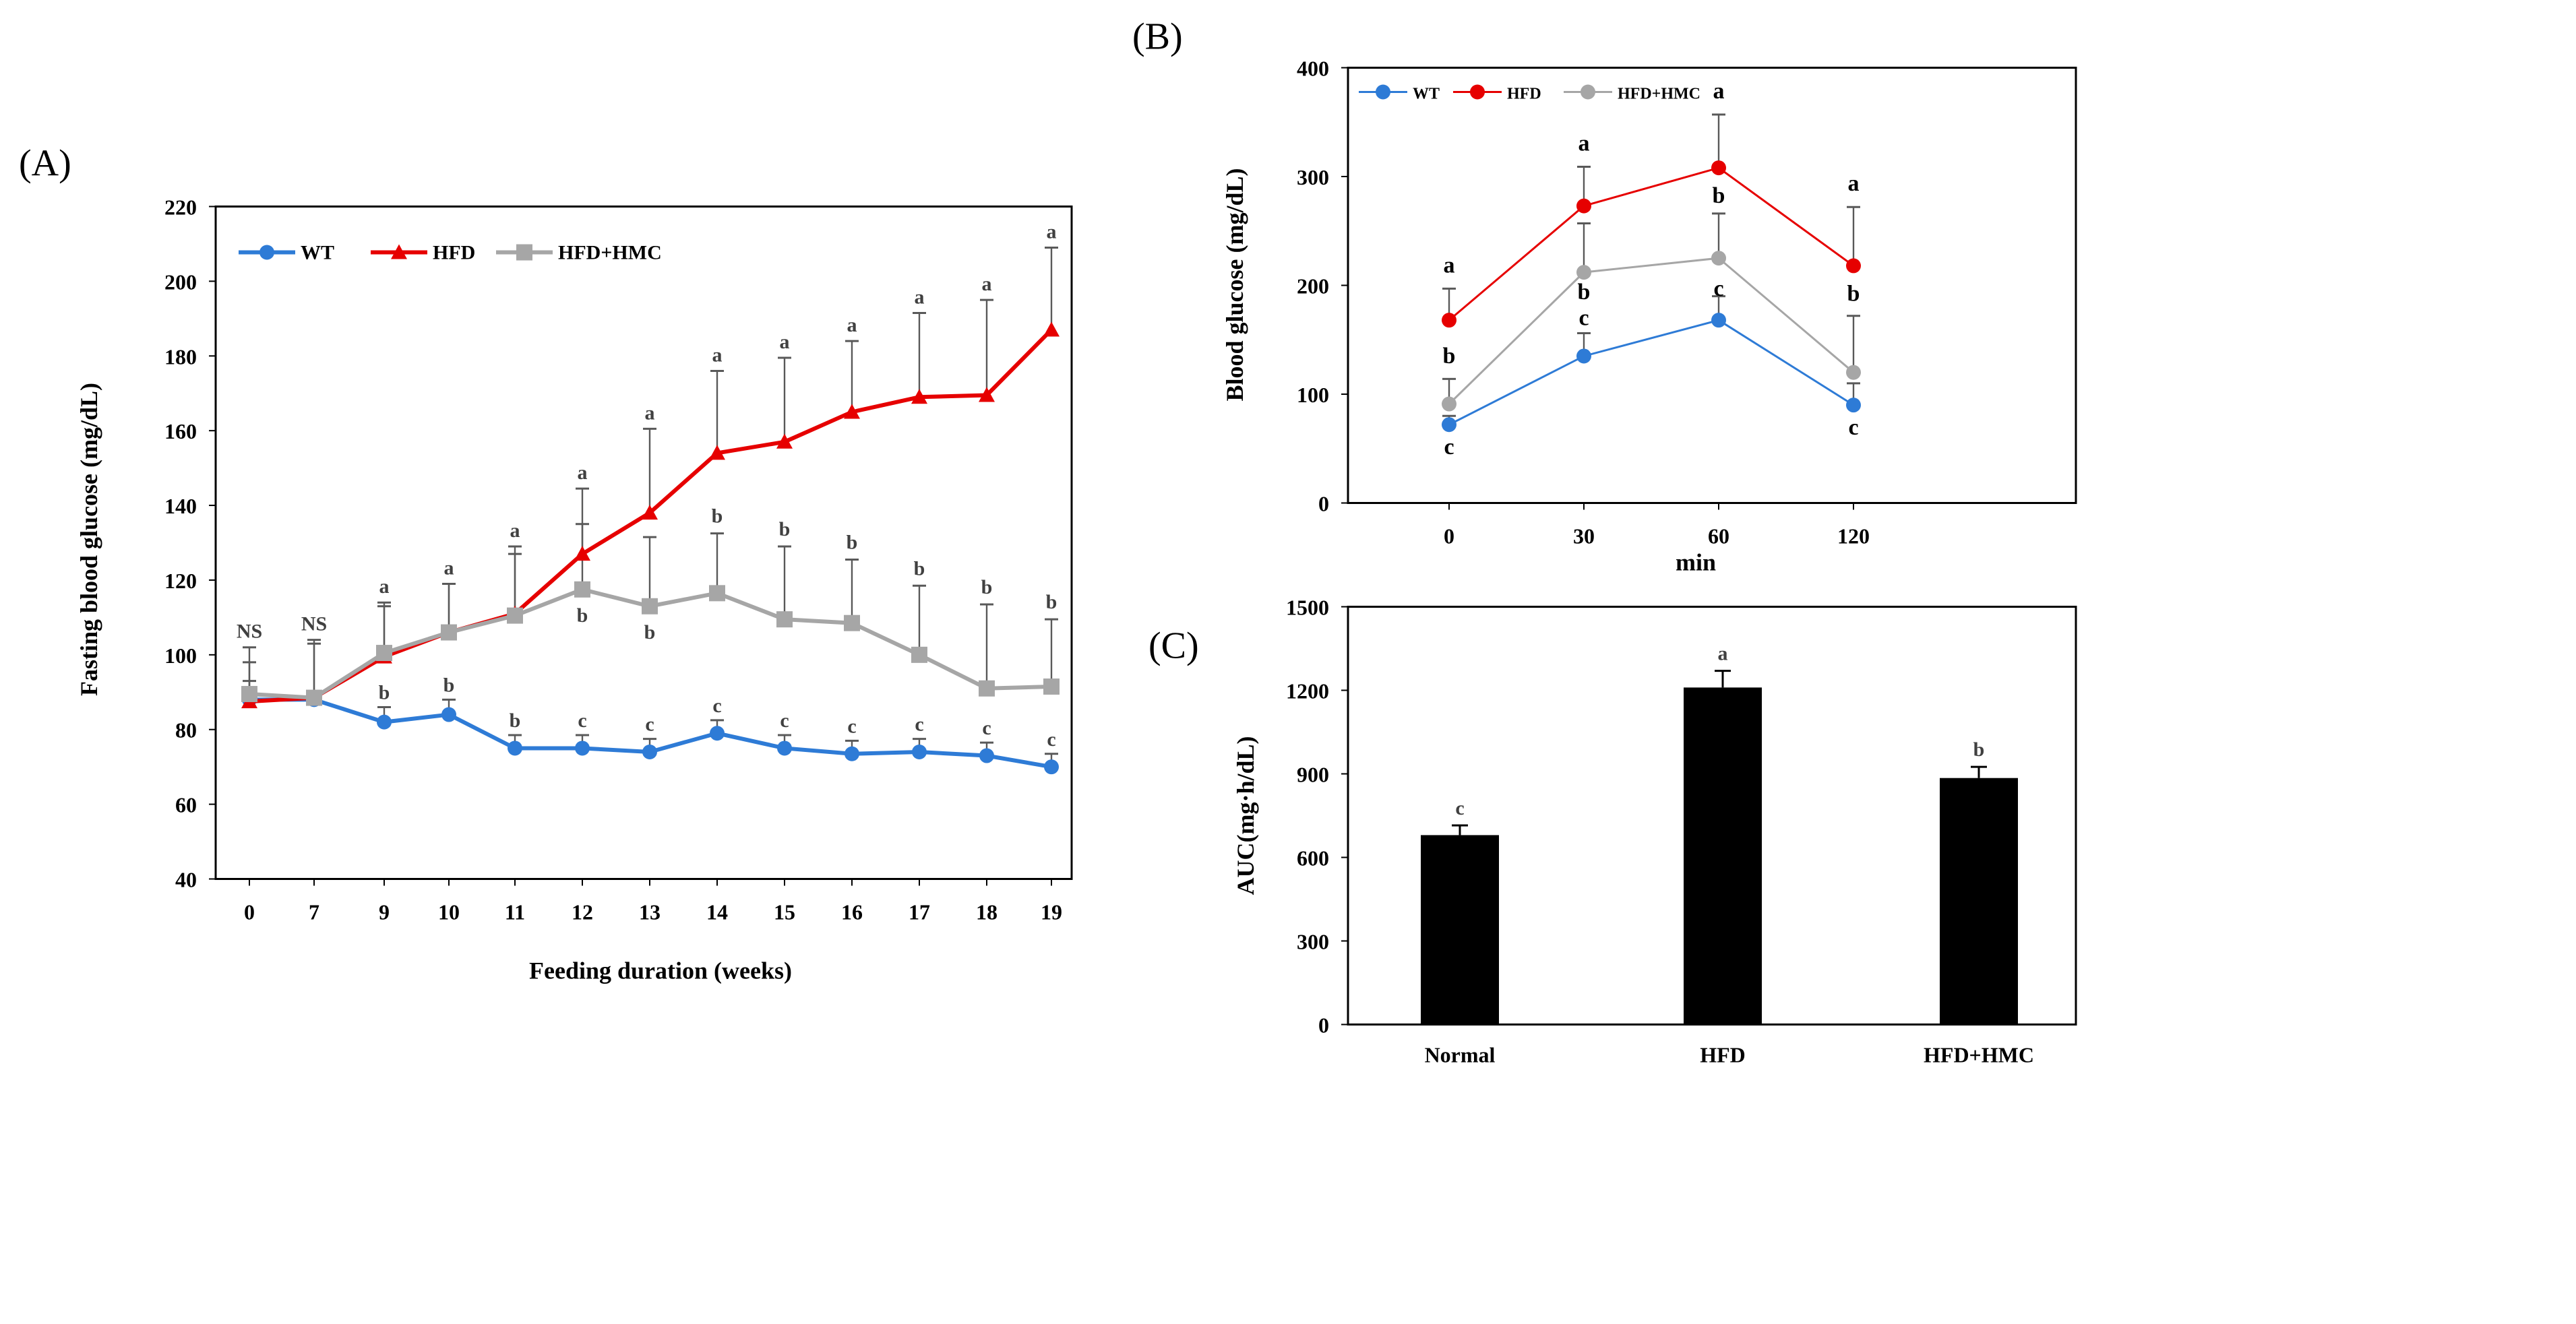  What do you see at coordinates (181, 208) in the screenshot?
I see `a-ytick-label: 220` at bounding box center [181, 208].